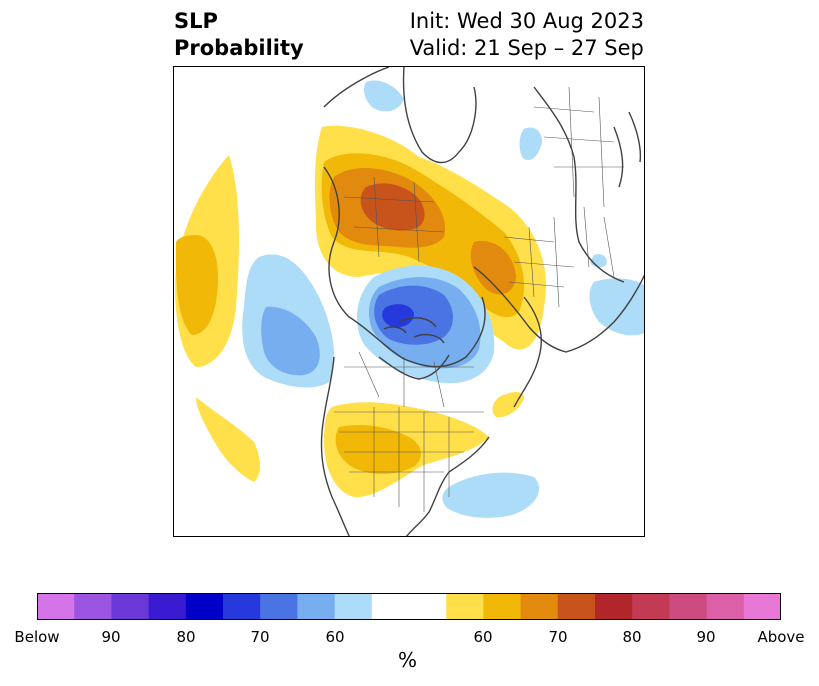 This screenshot has width=819, height=686. What do you see at coordinates (493, 268) in the screenshot?
I see `europe-above-core` at bounding box center [493, 268].